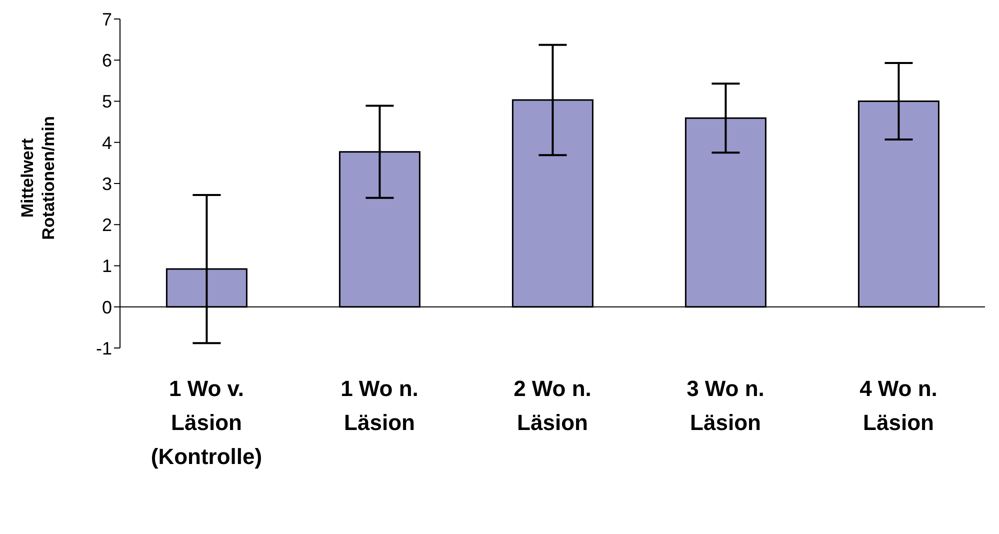 The width and height of the screenshot is (999, 534). I want to click on y-tick-label: -1, so click(104, 348).